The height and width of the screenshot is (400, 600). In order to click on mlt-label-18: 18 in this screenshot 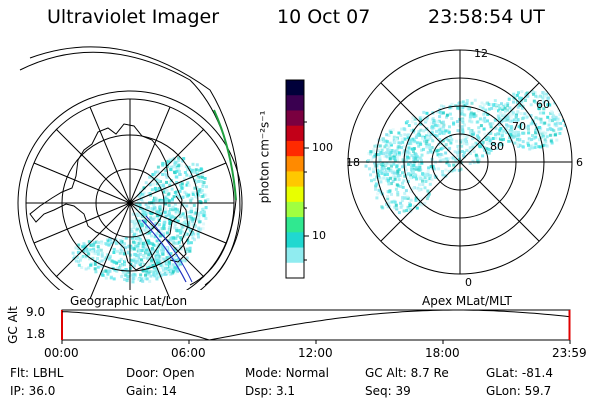, I will do `click(353, 162)`.